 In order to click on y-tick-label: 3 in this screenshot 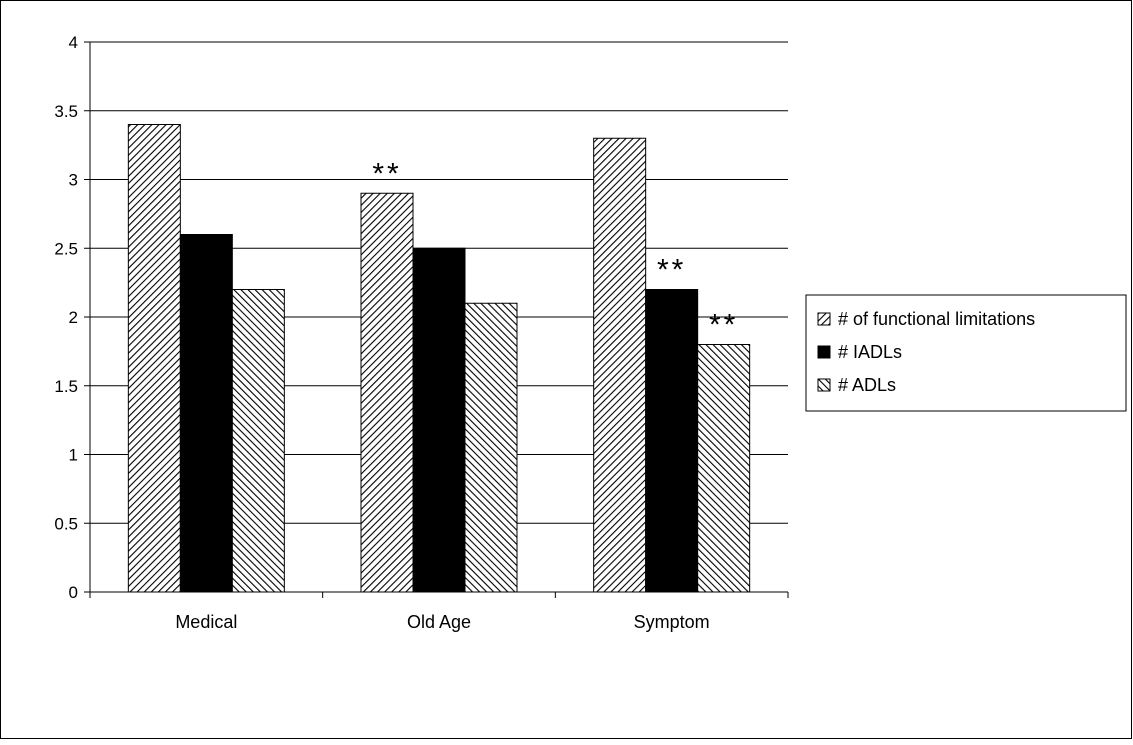, I will do `click(73, 180)`.